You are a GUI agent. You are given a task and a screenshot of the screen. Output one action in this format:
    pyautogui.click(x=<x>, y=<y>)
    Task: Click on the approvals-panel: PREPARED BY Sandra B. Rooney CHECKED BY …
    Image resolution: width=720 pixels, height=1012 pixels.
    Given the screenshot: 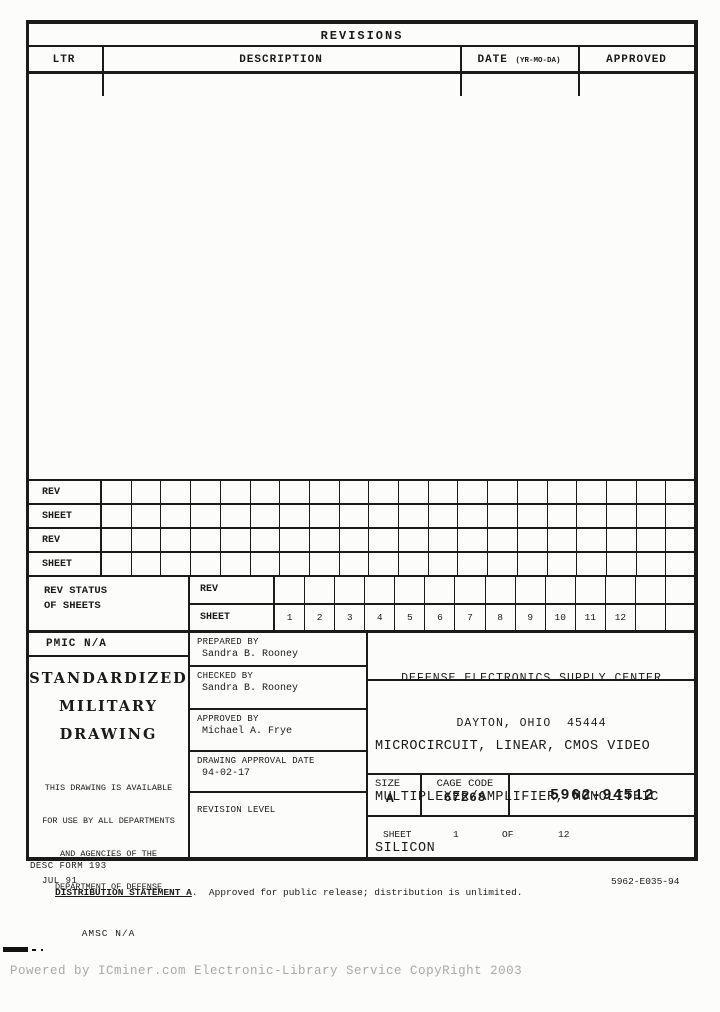 What is the action you would take?
    pyautogui.click(x=279, y=745)
    